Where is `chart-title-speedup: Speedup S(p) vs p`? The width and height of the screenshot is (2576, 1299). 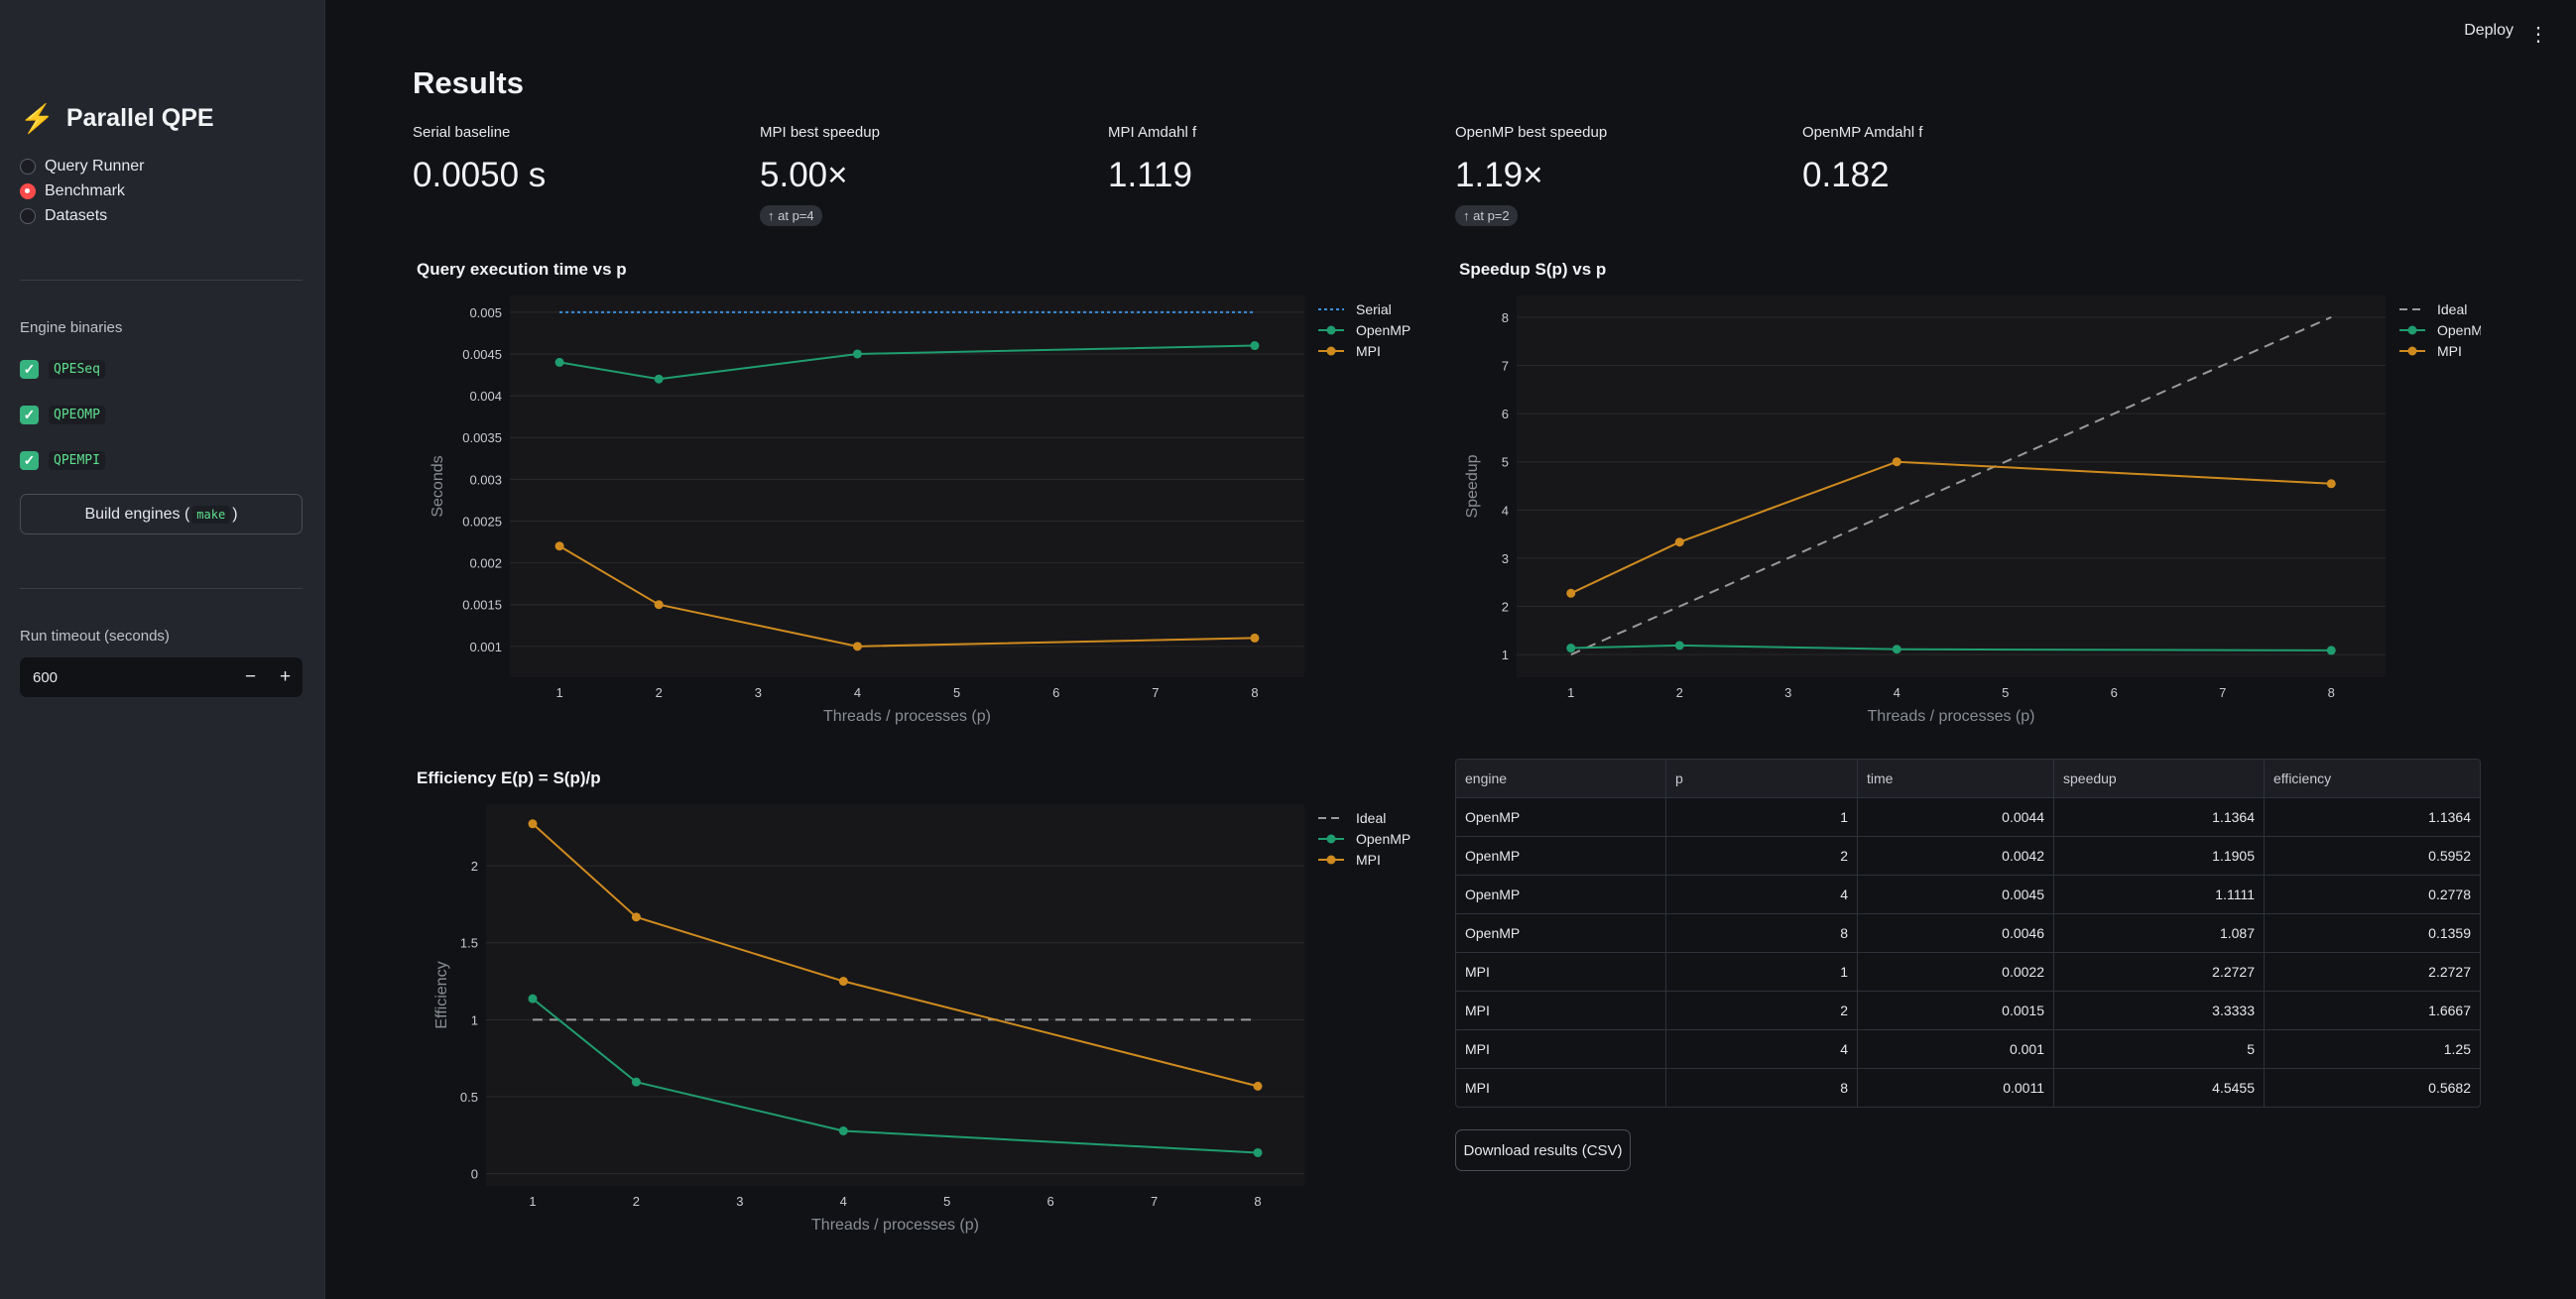
chart-title-speedup: Speedup S(p) vs p is located at coordinates (1533, 269).